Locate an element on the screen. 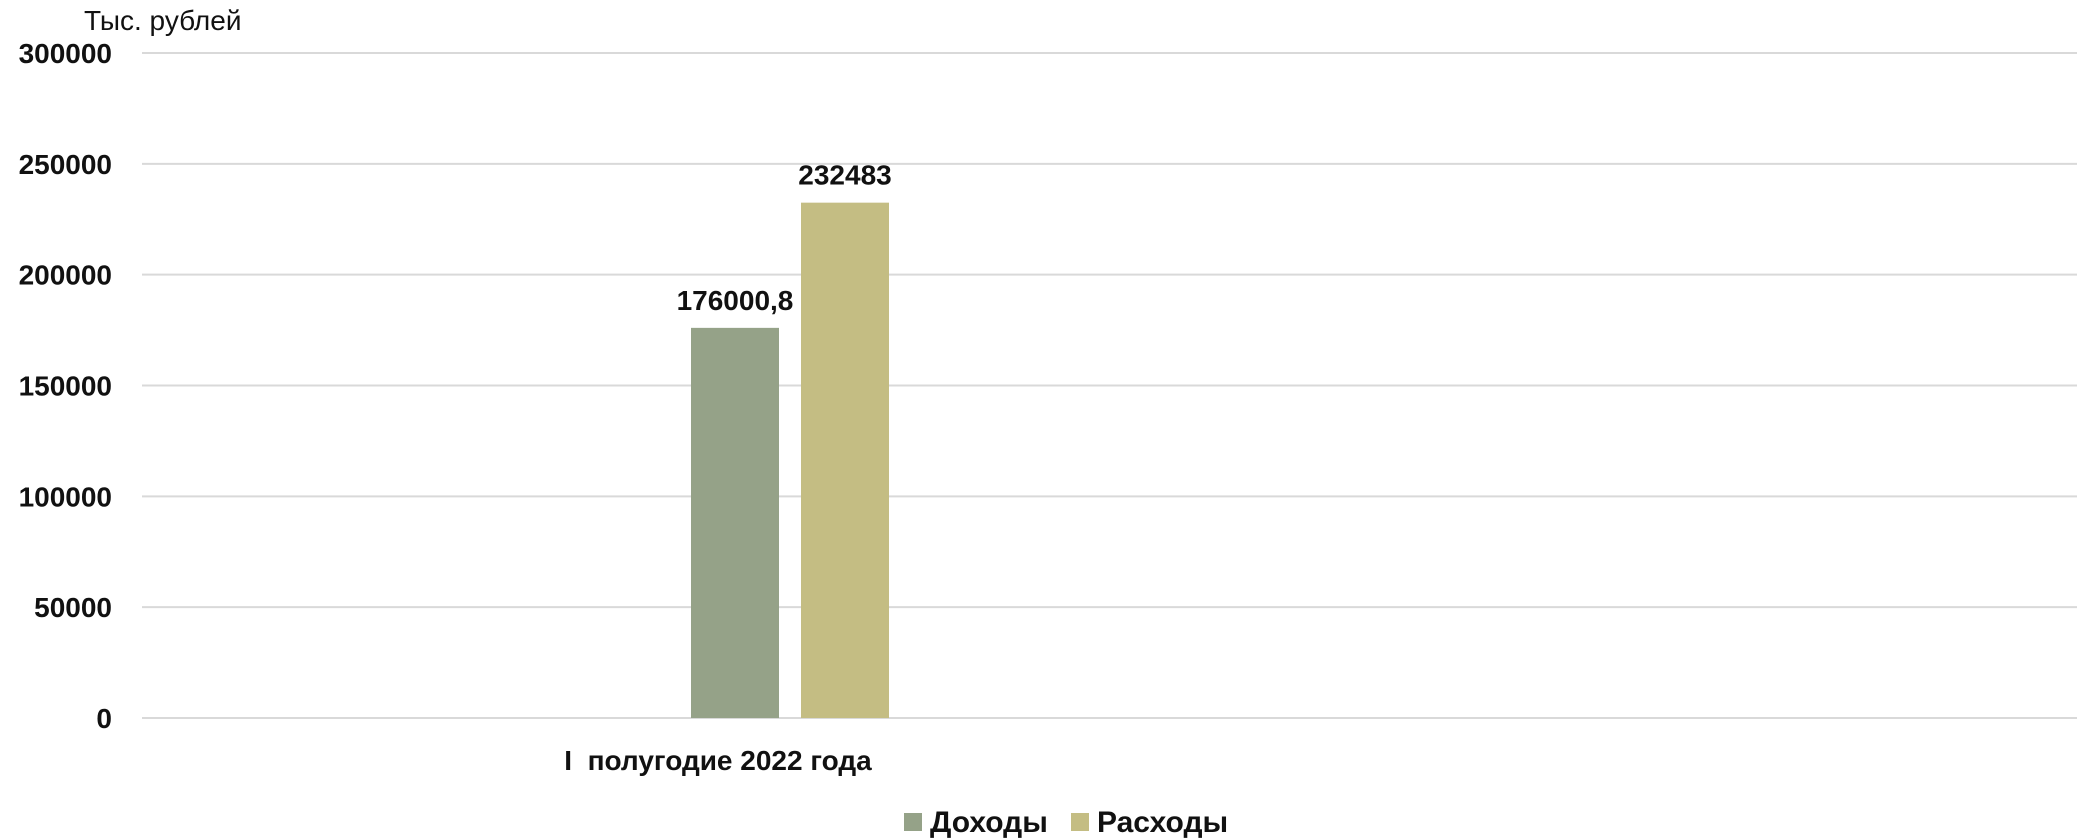 This screenshot has width=2077, height=840. x-axis-categories: I полугодие 2022 года is located at coordinates (718, 760).